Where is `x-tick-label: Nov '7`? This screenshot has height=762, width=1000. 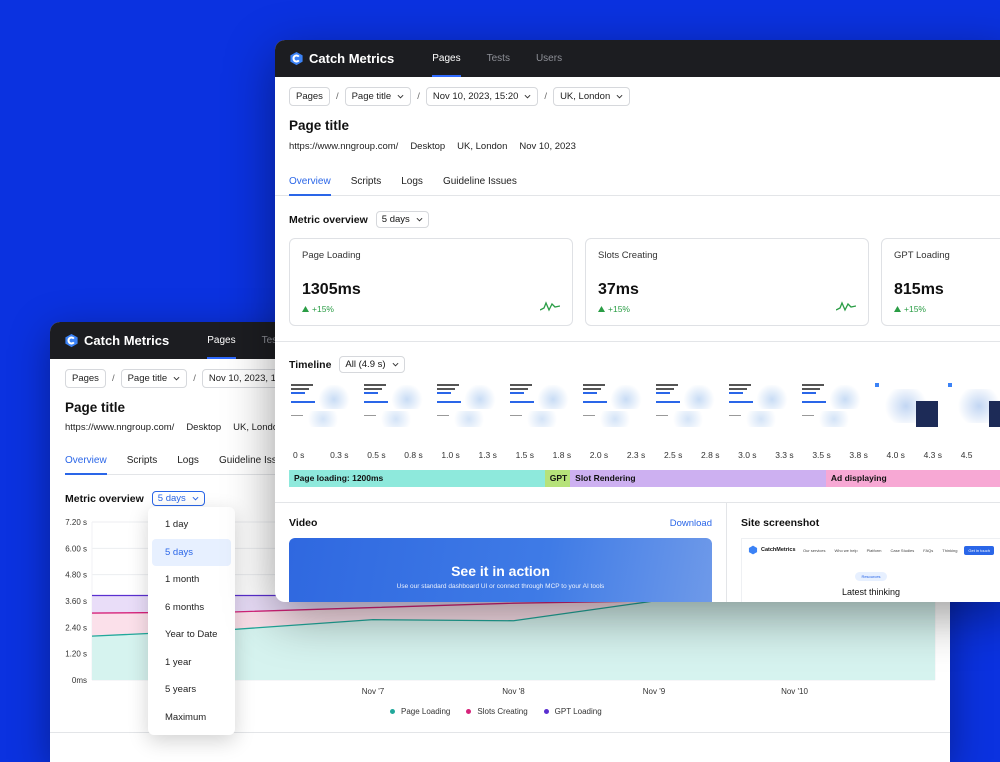
x-tick-label: Nov '7 is located at coordinates (373, 691).